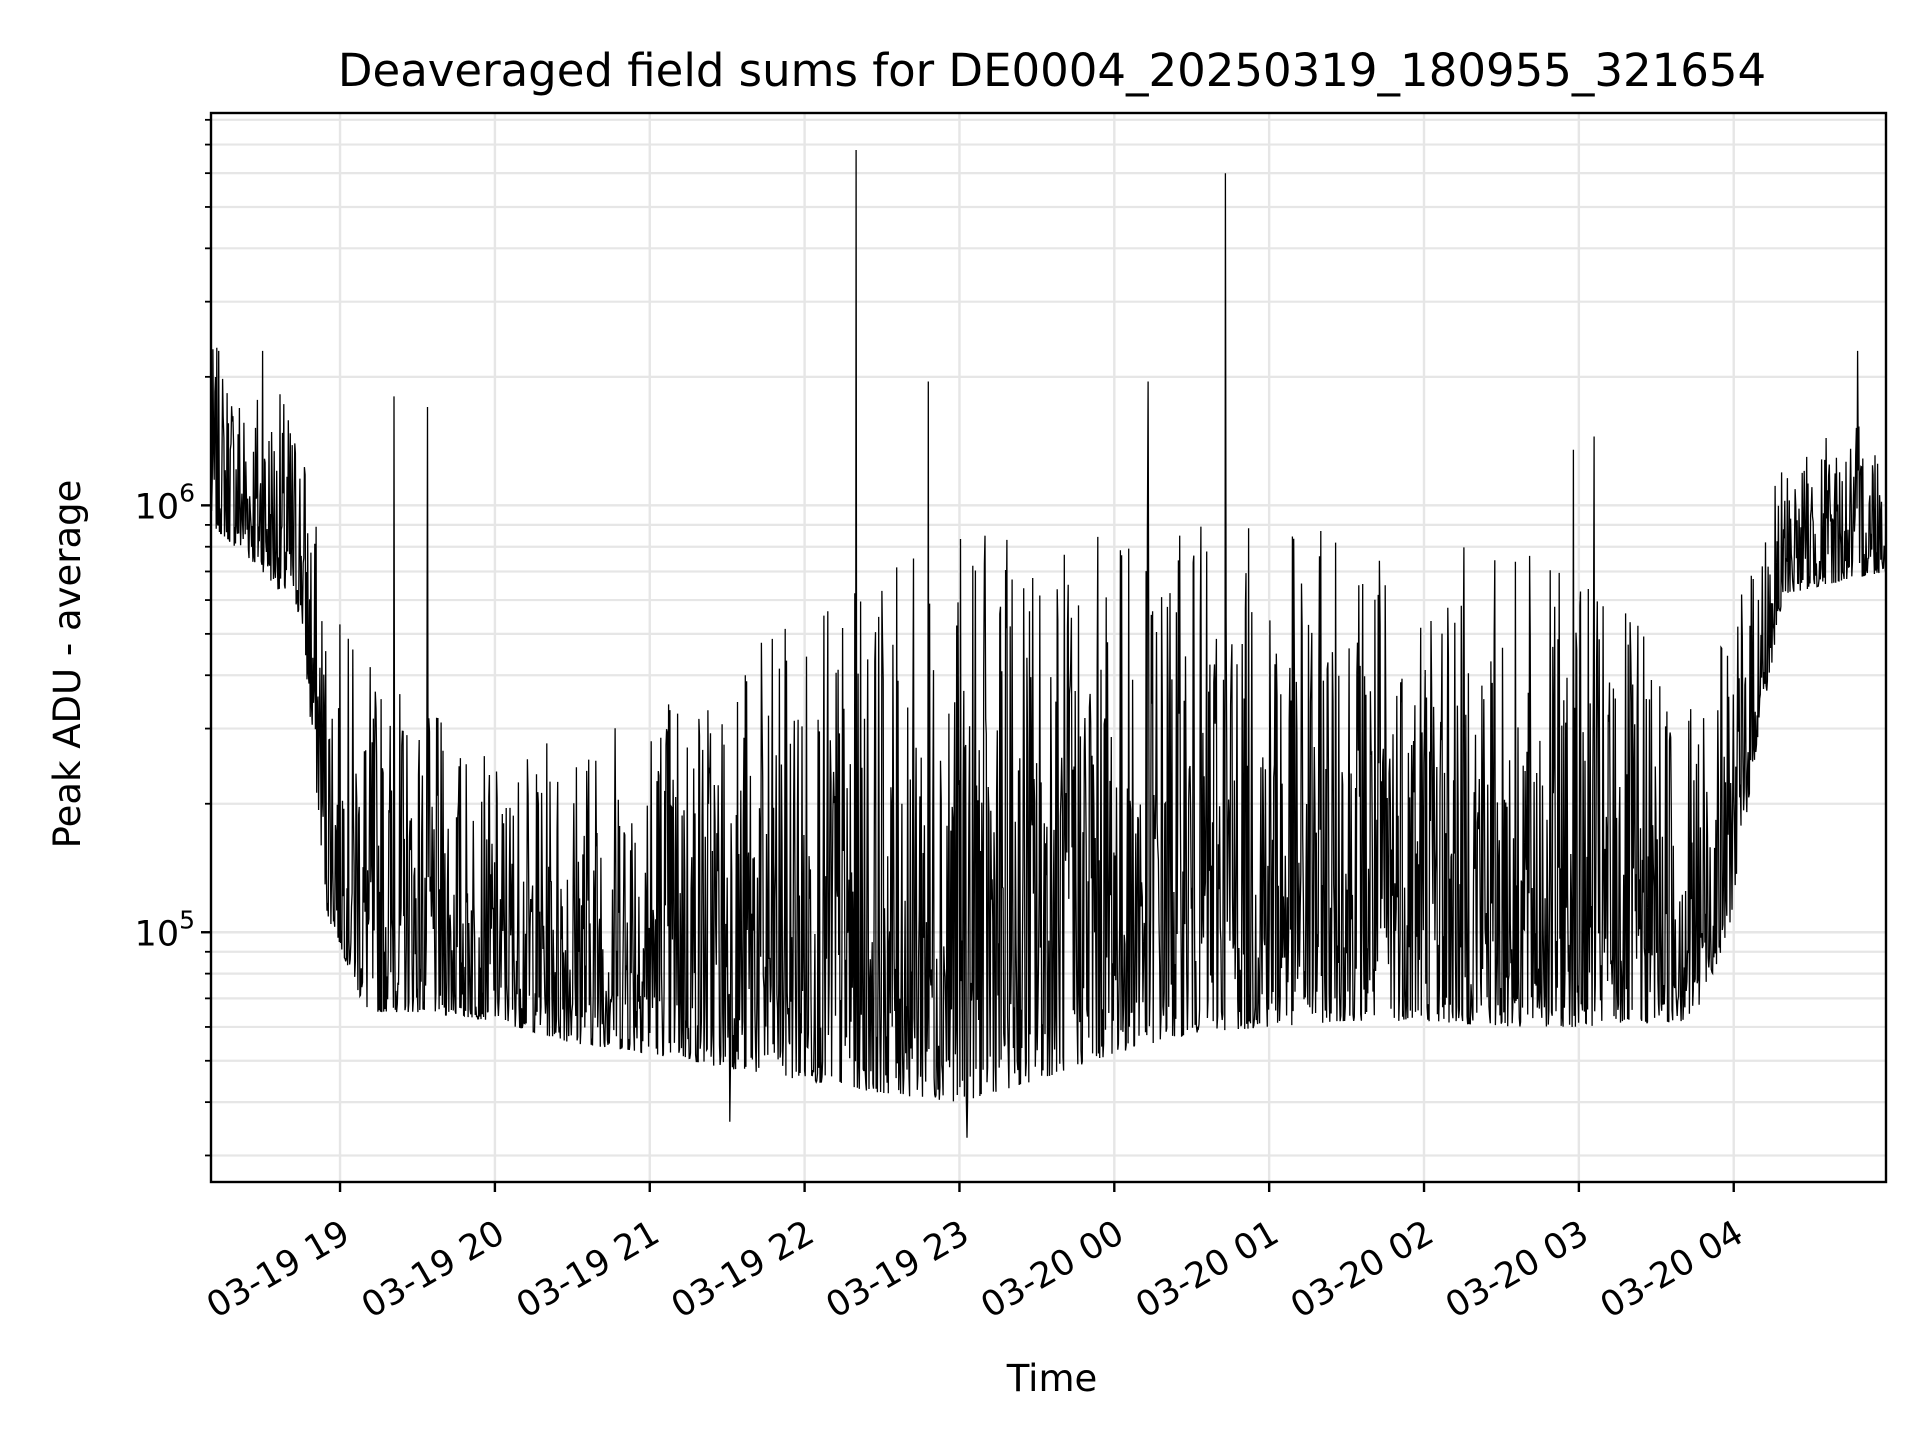  I want to click on y-axis-label: Peak ADU - average, so click(67, 664).